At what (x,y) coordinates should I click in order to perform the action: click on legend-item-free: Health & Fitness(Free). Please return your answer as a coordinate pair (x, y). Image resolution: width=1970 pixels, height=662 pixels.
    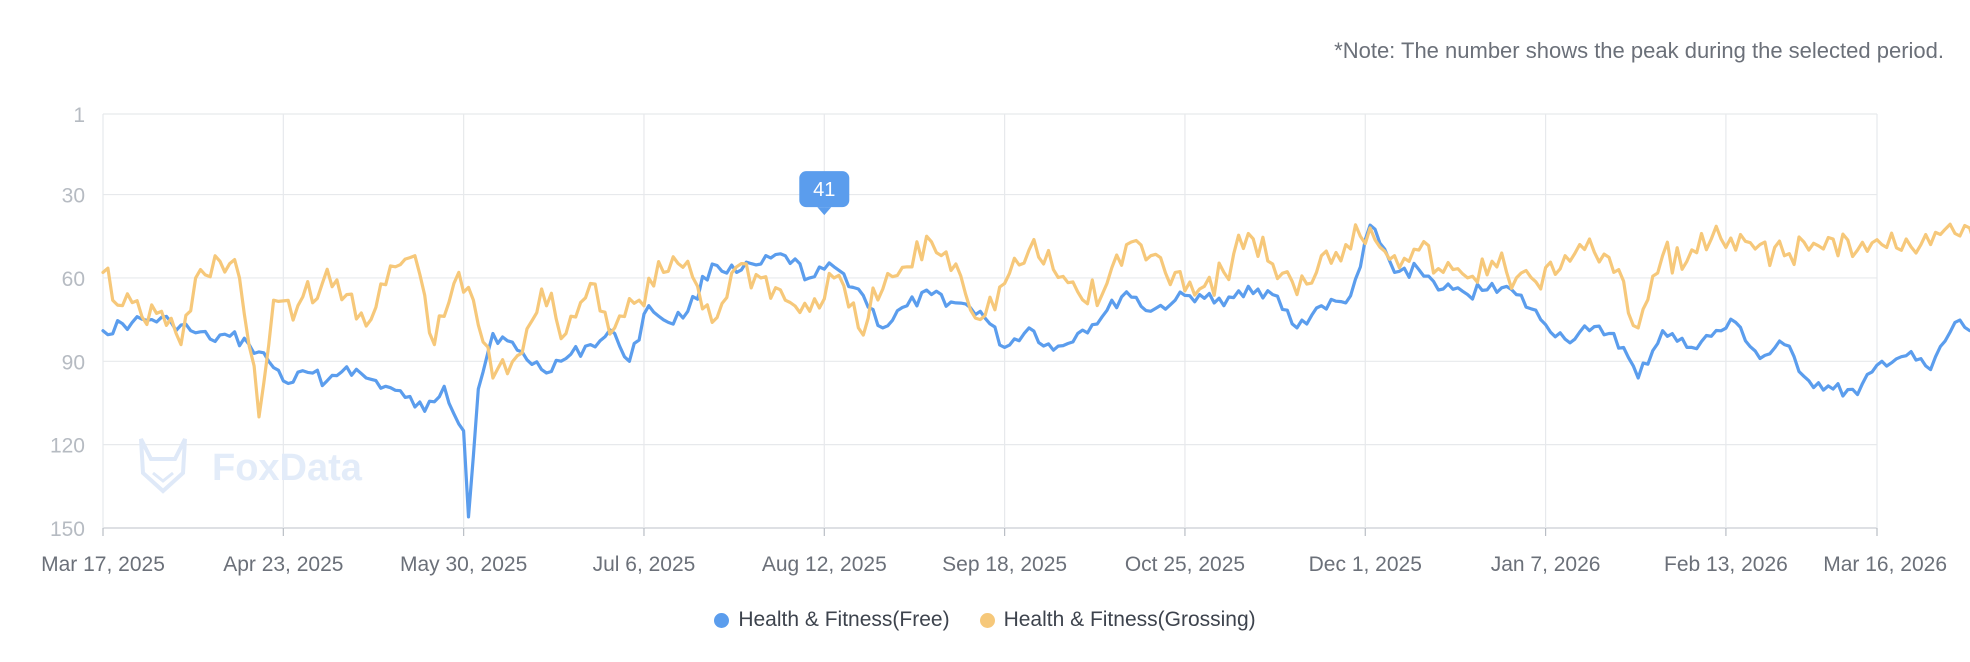
    Looking at the image, I should click on (832, 620).